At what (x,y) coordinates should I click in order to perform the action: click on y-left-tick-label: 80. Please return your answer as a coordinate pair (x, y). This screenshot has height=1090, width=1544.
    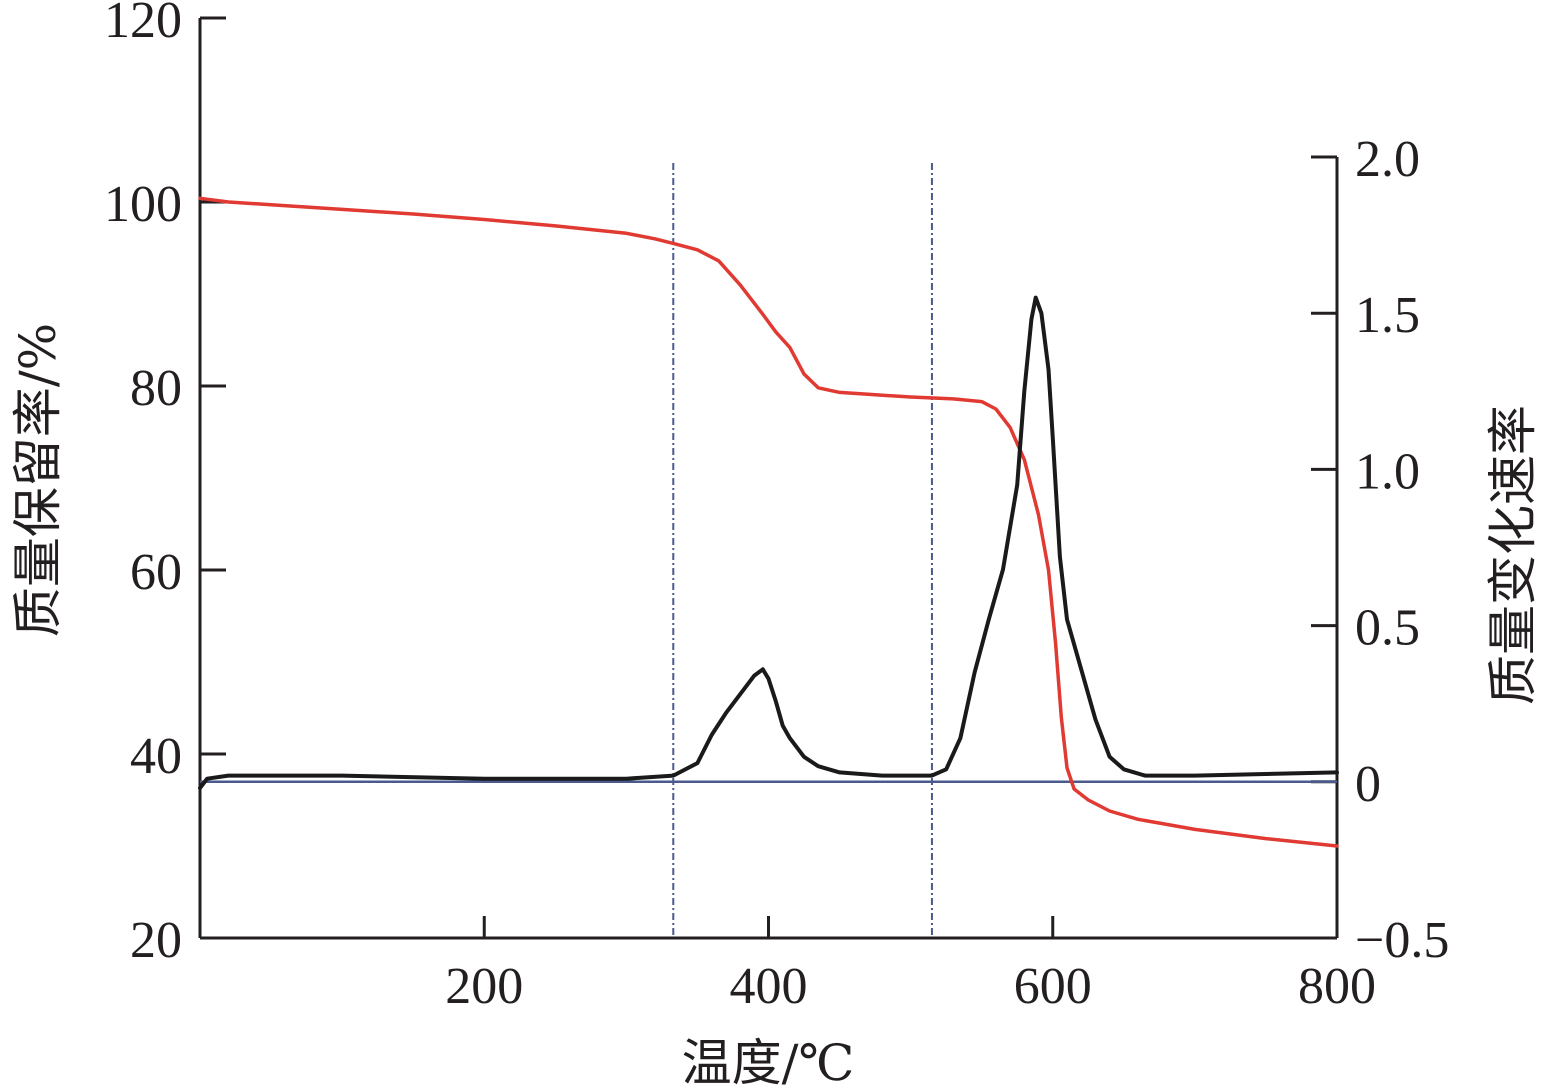
    Looking at the image, I should click on (156, 388).